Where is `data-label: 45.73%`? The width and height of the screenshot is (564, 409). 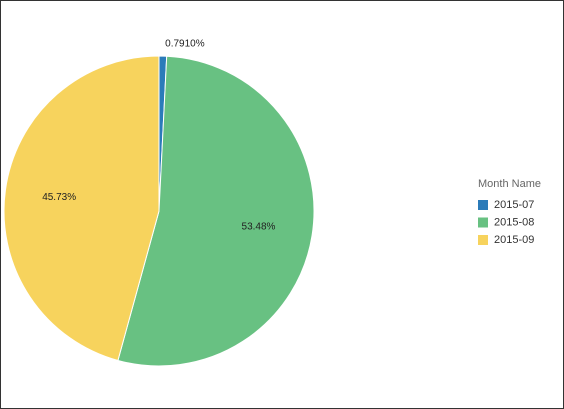
data-label: 45.73% is located at coordinates (59, 197).